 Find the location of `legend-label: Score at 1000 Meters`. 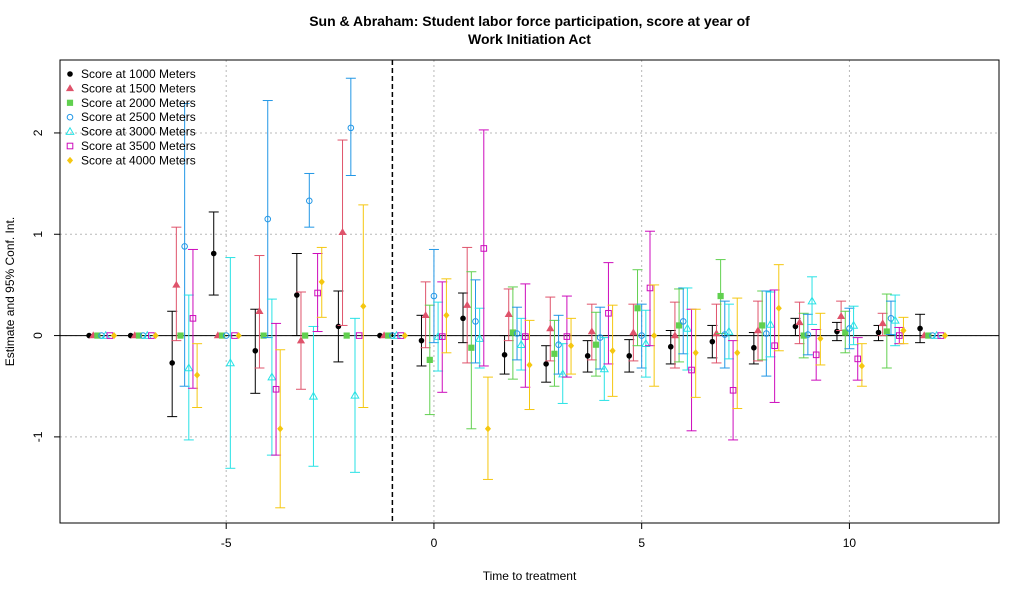

legend-label: Score at 1000 Meters is located at coordinates (138, 74).